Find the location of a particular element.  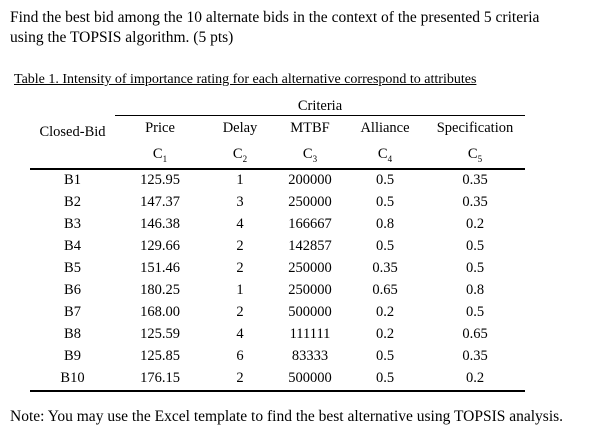

table-row: B3 146.38 4 166667 0.8 0.2 is located at coordinates (277, 225).